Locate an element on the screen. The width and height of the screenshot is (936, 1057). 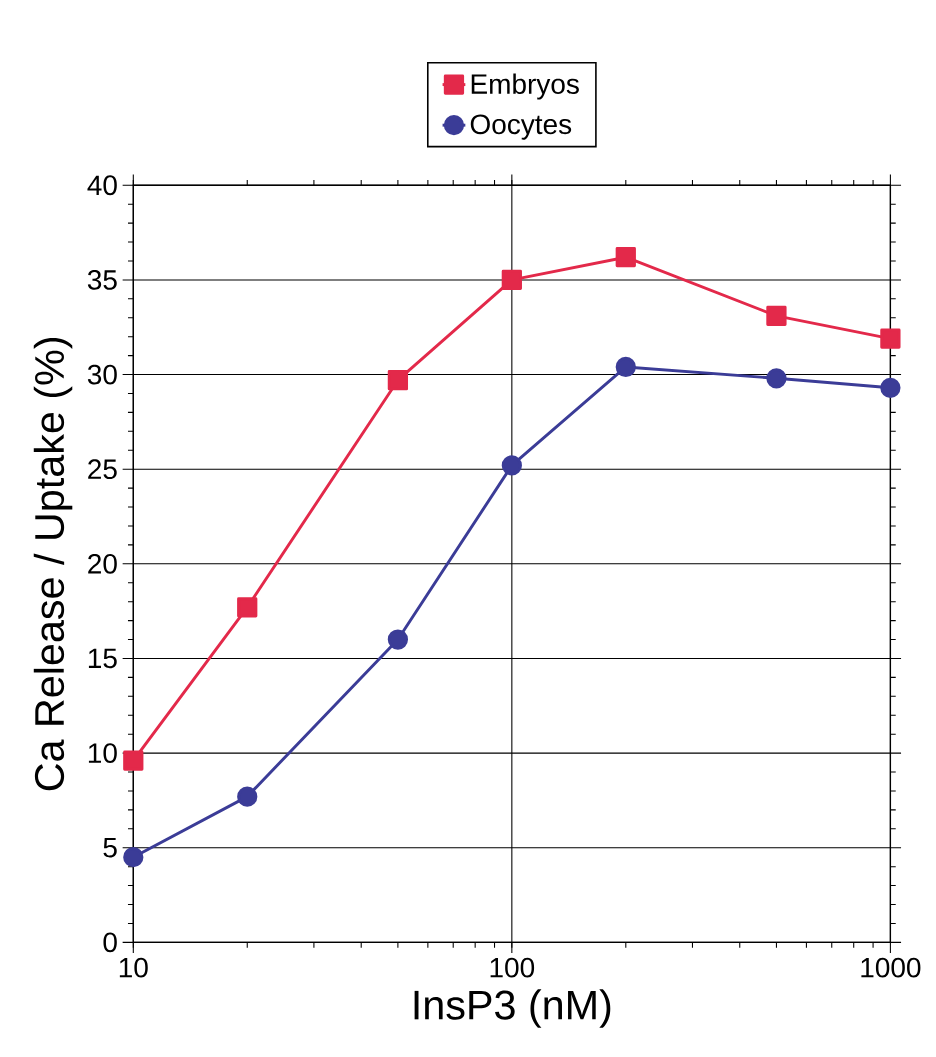
x-axis-title: InsP3 (nM) is located at coordinates (512, 1008).